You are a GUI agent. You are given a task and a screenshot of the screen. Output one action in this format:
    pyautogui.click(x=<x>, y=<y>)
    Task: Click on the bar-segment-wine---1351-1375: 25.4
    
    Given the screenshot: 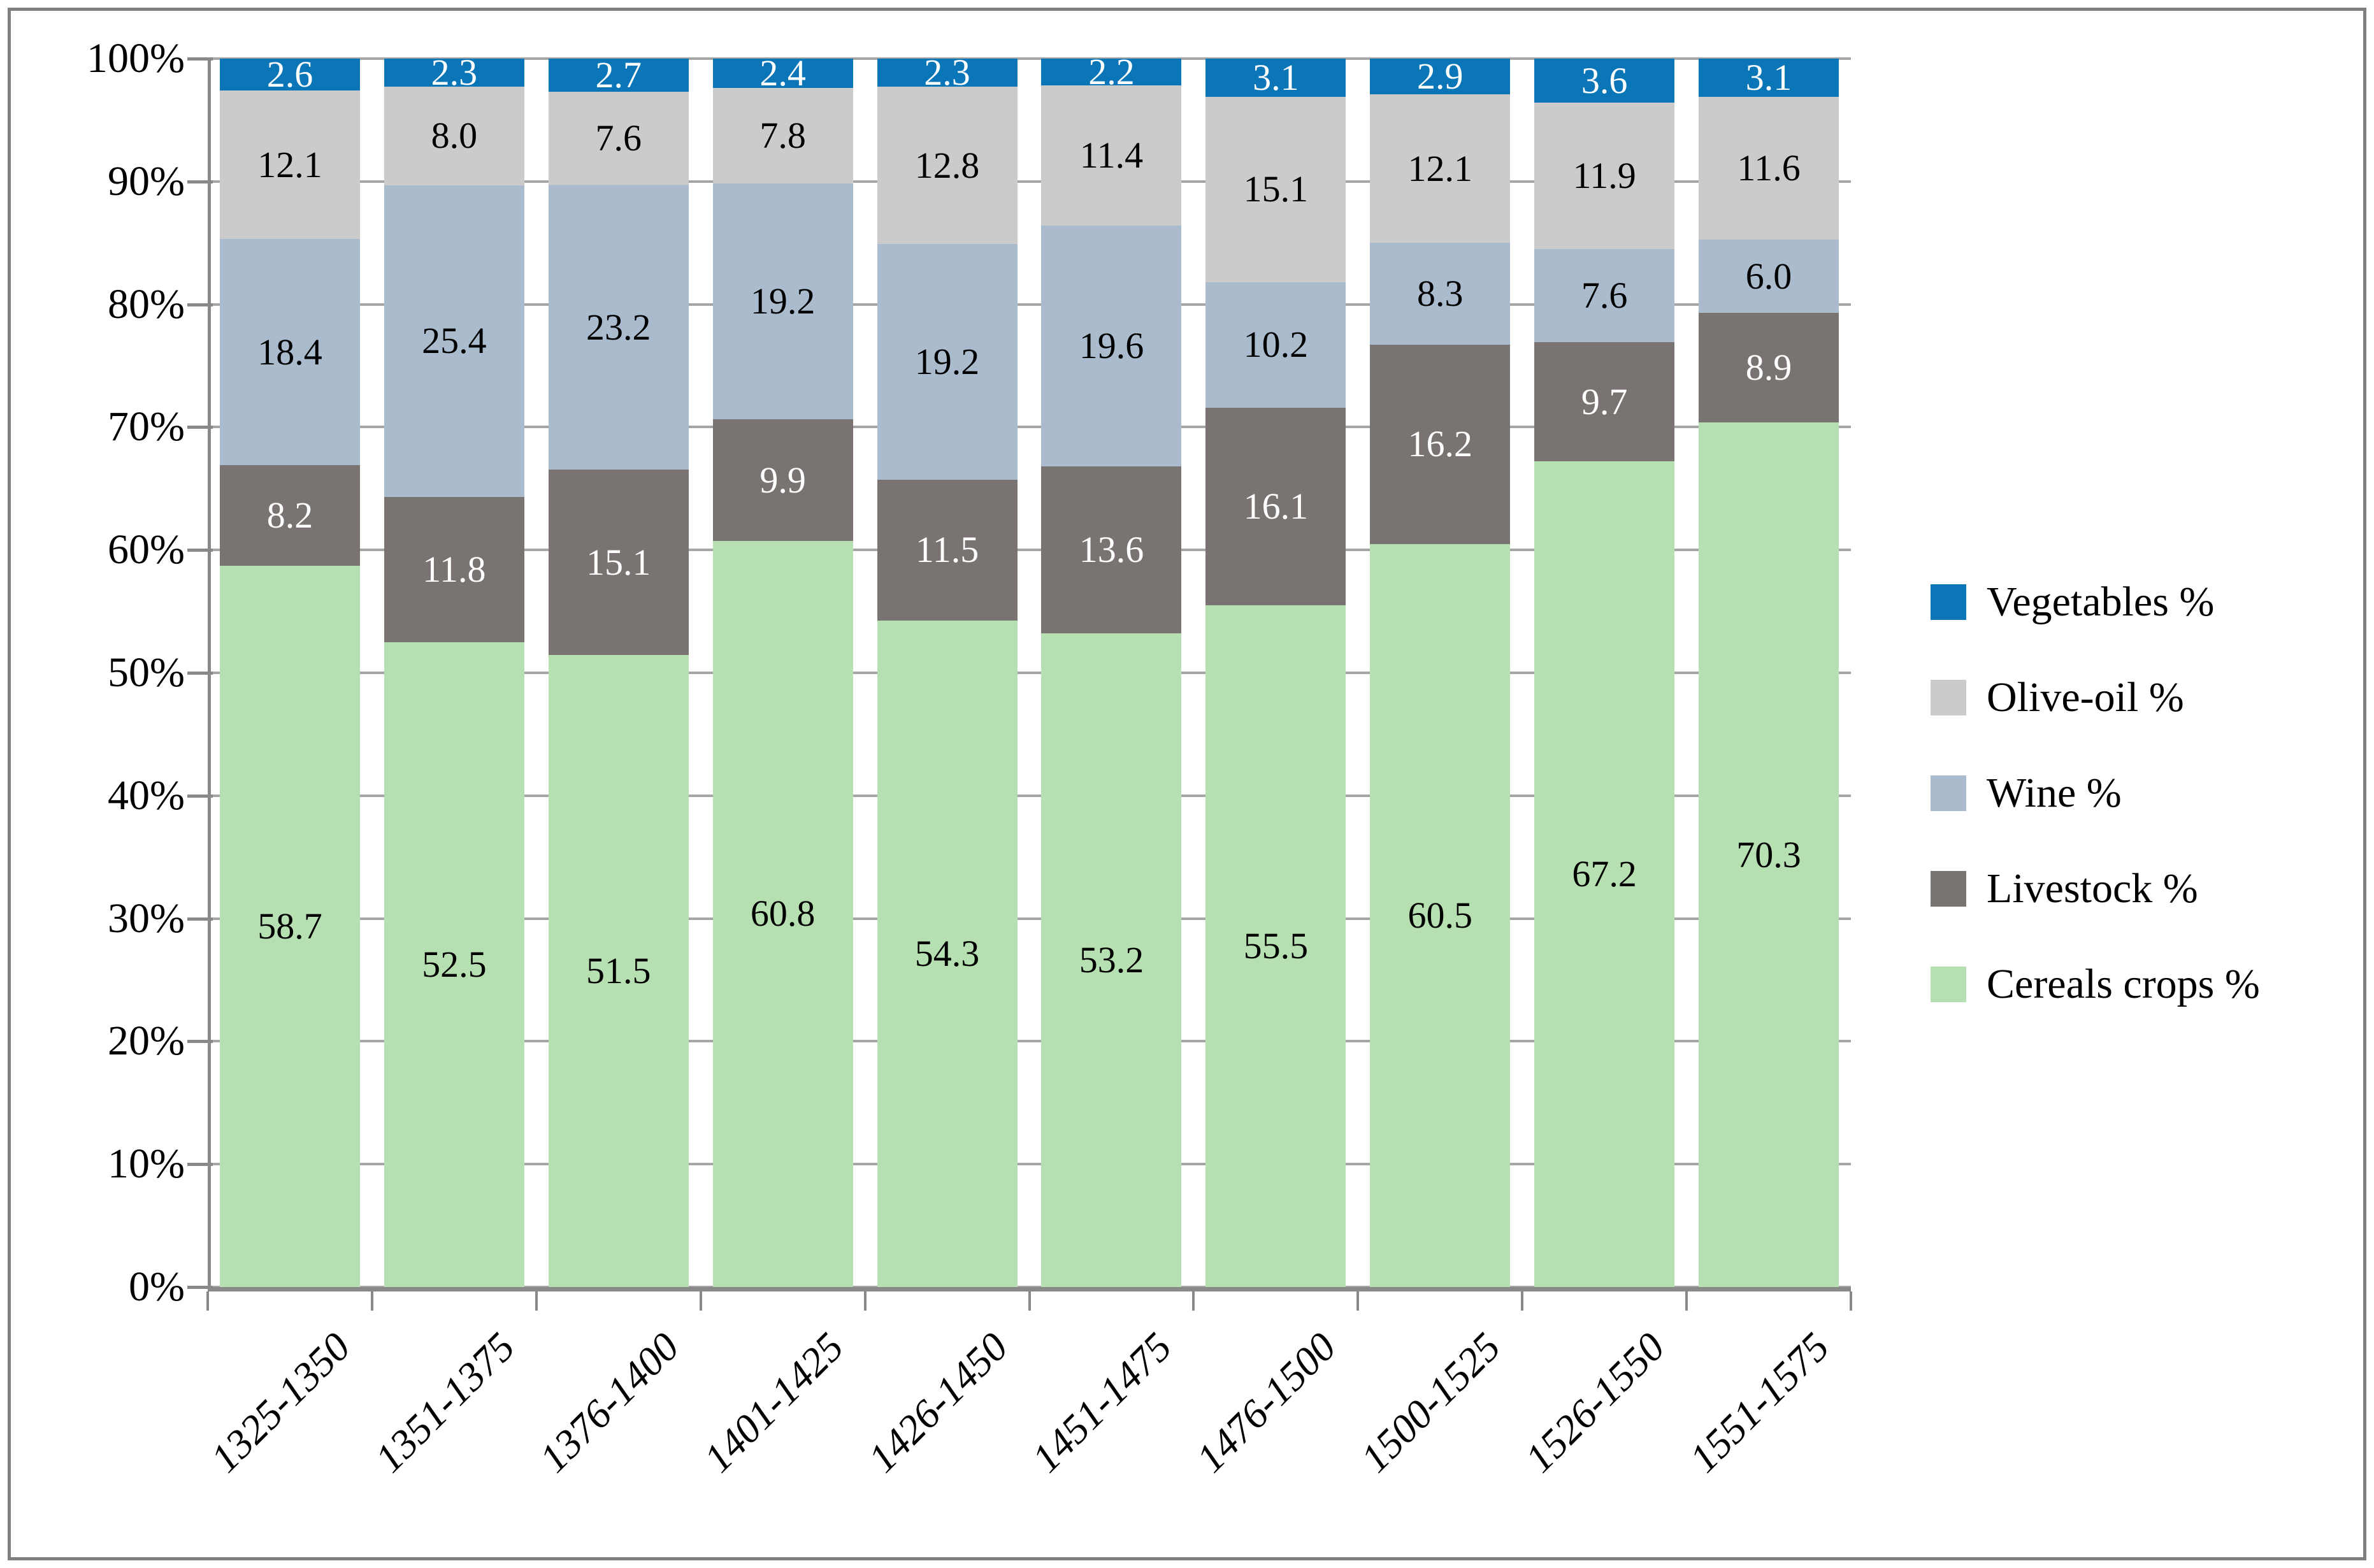 What is the action you would take?
    pyautogui.click(x=454, y=341)
    